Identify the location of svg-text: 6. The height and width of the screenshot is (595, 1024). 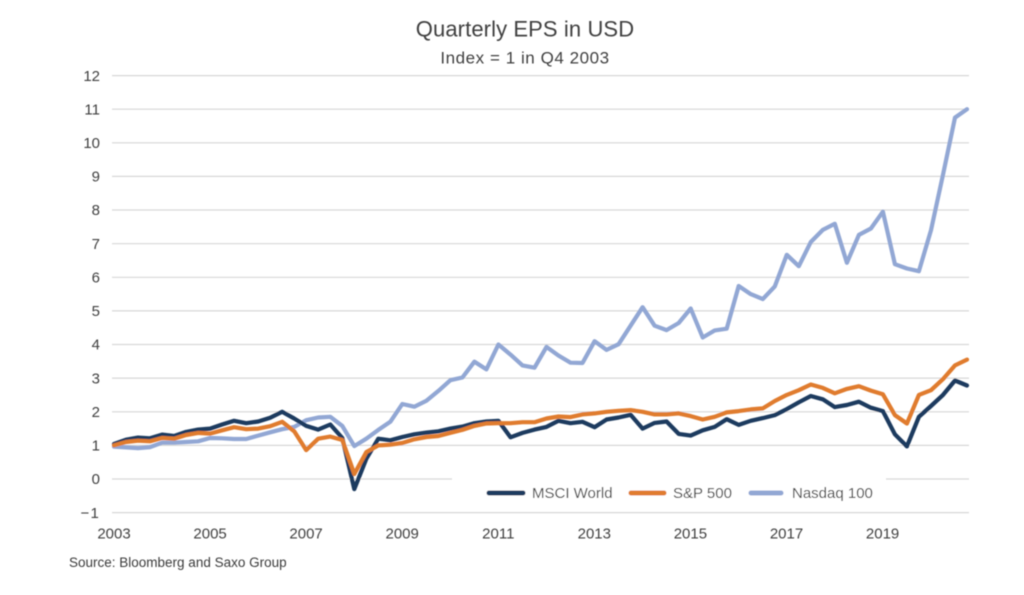
(96, 278).